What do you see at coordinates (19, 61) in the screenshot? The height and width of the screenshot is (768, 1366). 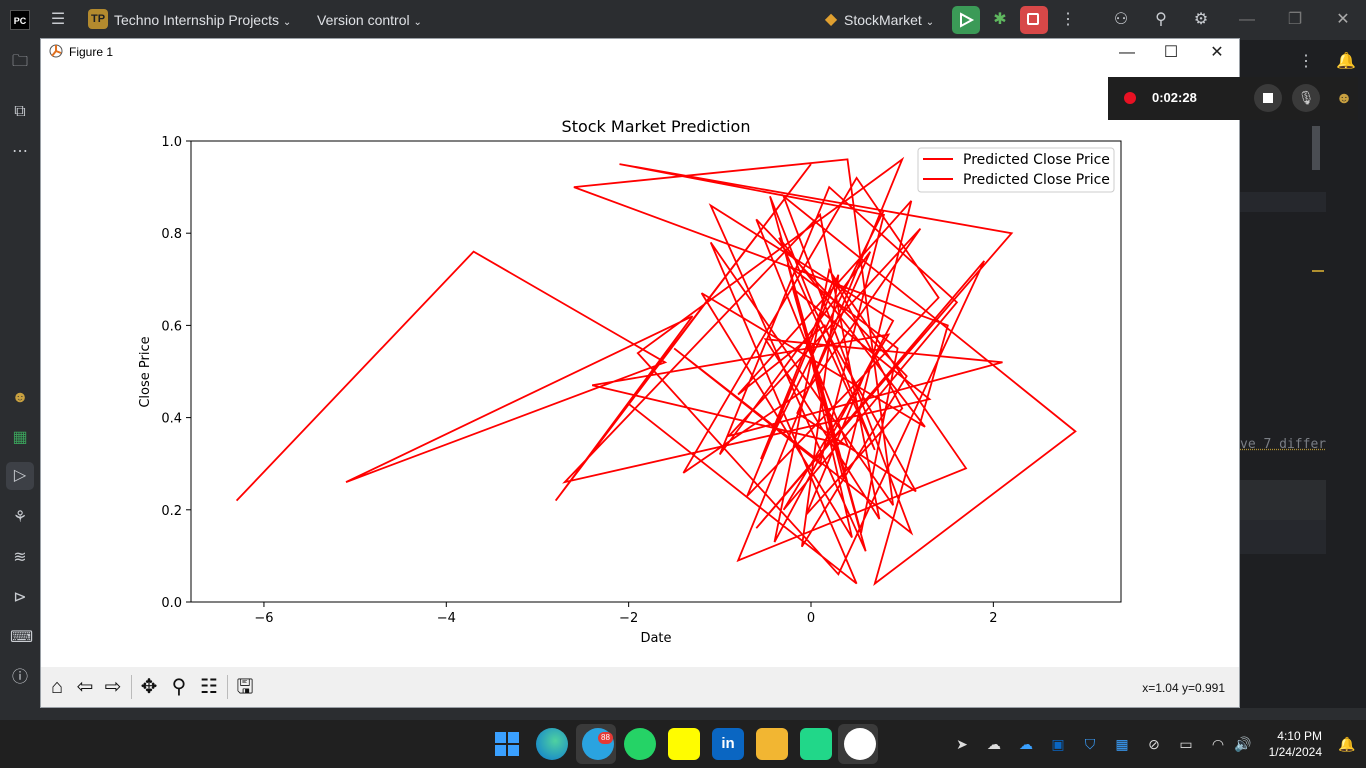 I see `folder-icon: 🗀` at bounding box center [19, 61].